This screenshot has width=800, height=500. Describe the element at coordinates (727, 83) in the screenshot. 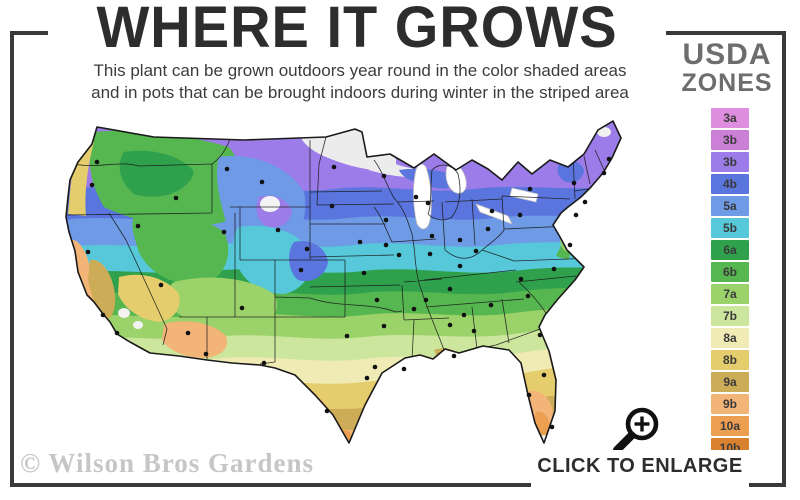

I see `legend-title-zones: ZONES` at that location.